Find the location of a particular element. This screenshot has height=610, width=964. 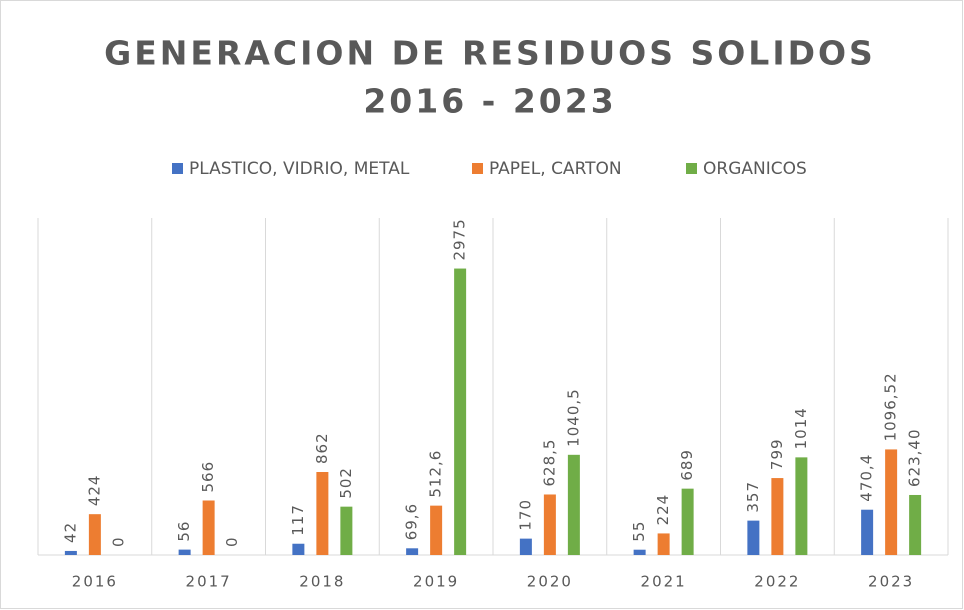

x-tick-label: 2020 is located at coordinates (550, 582).